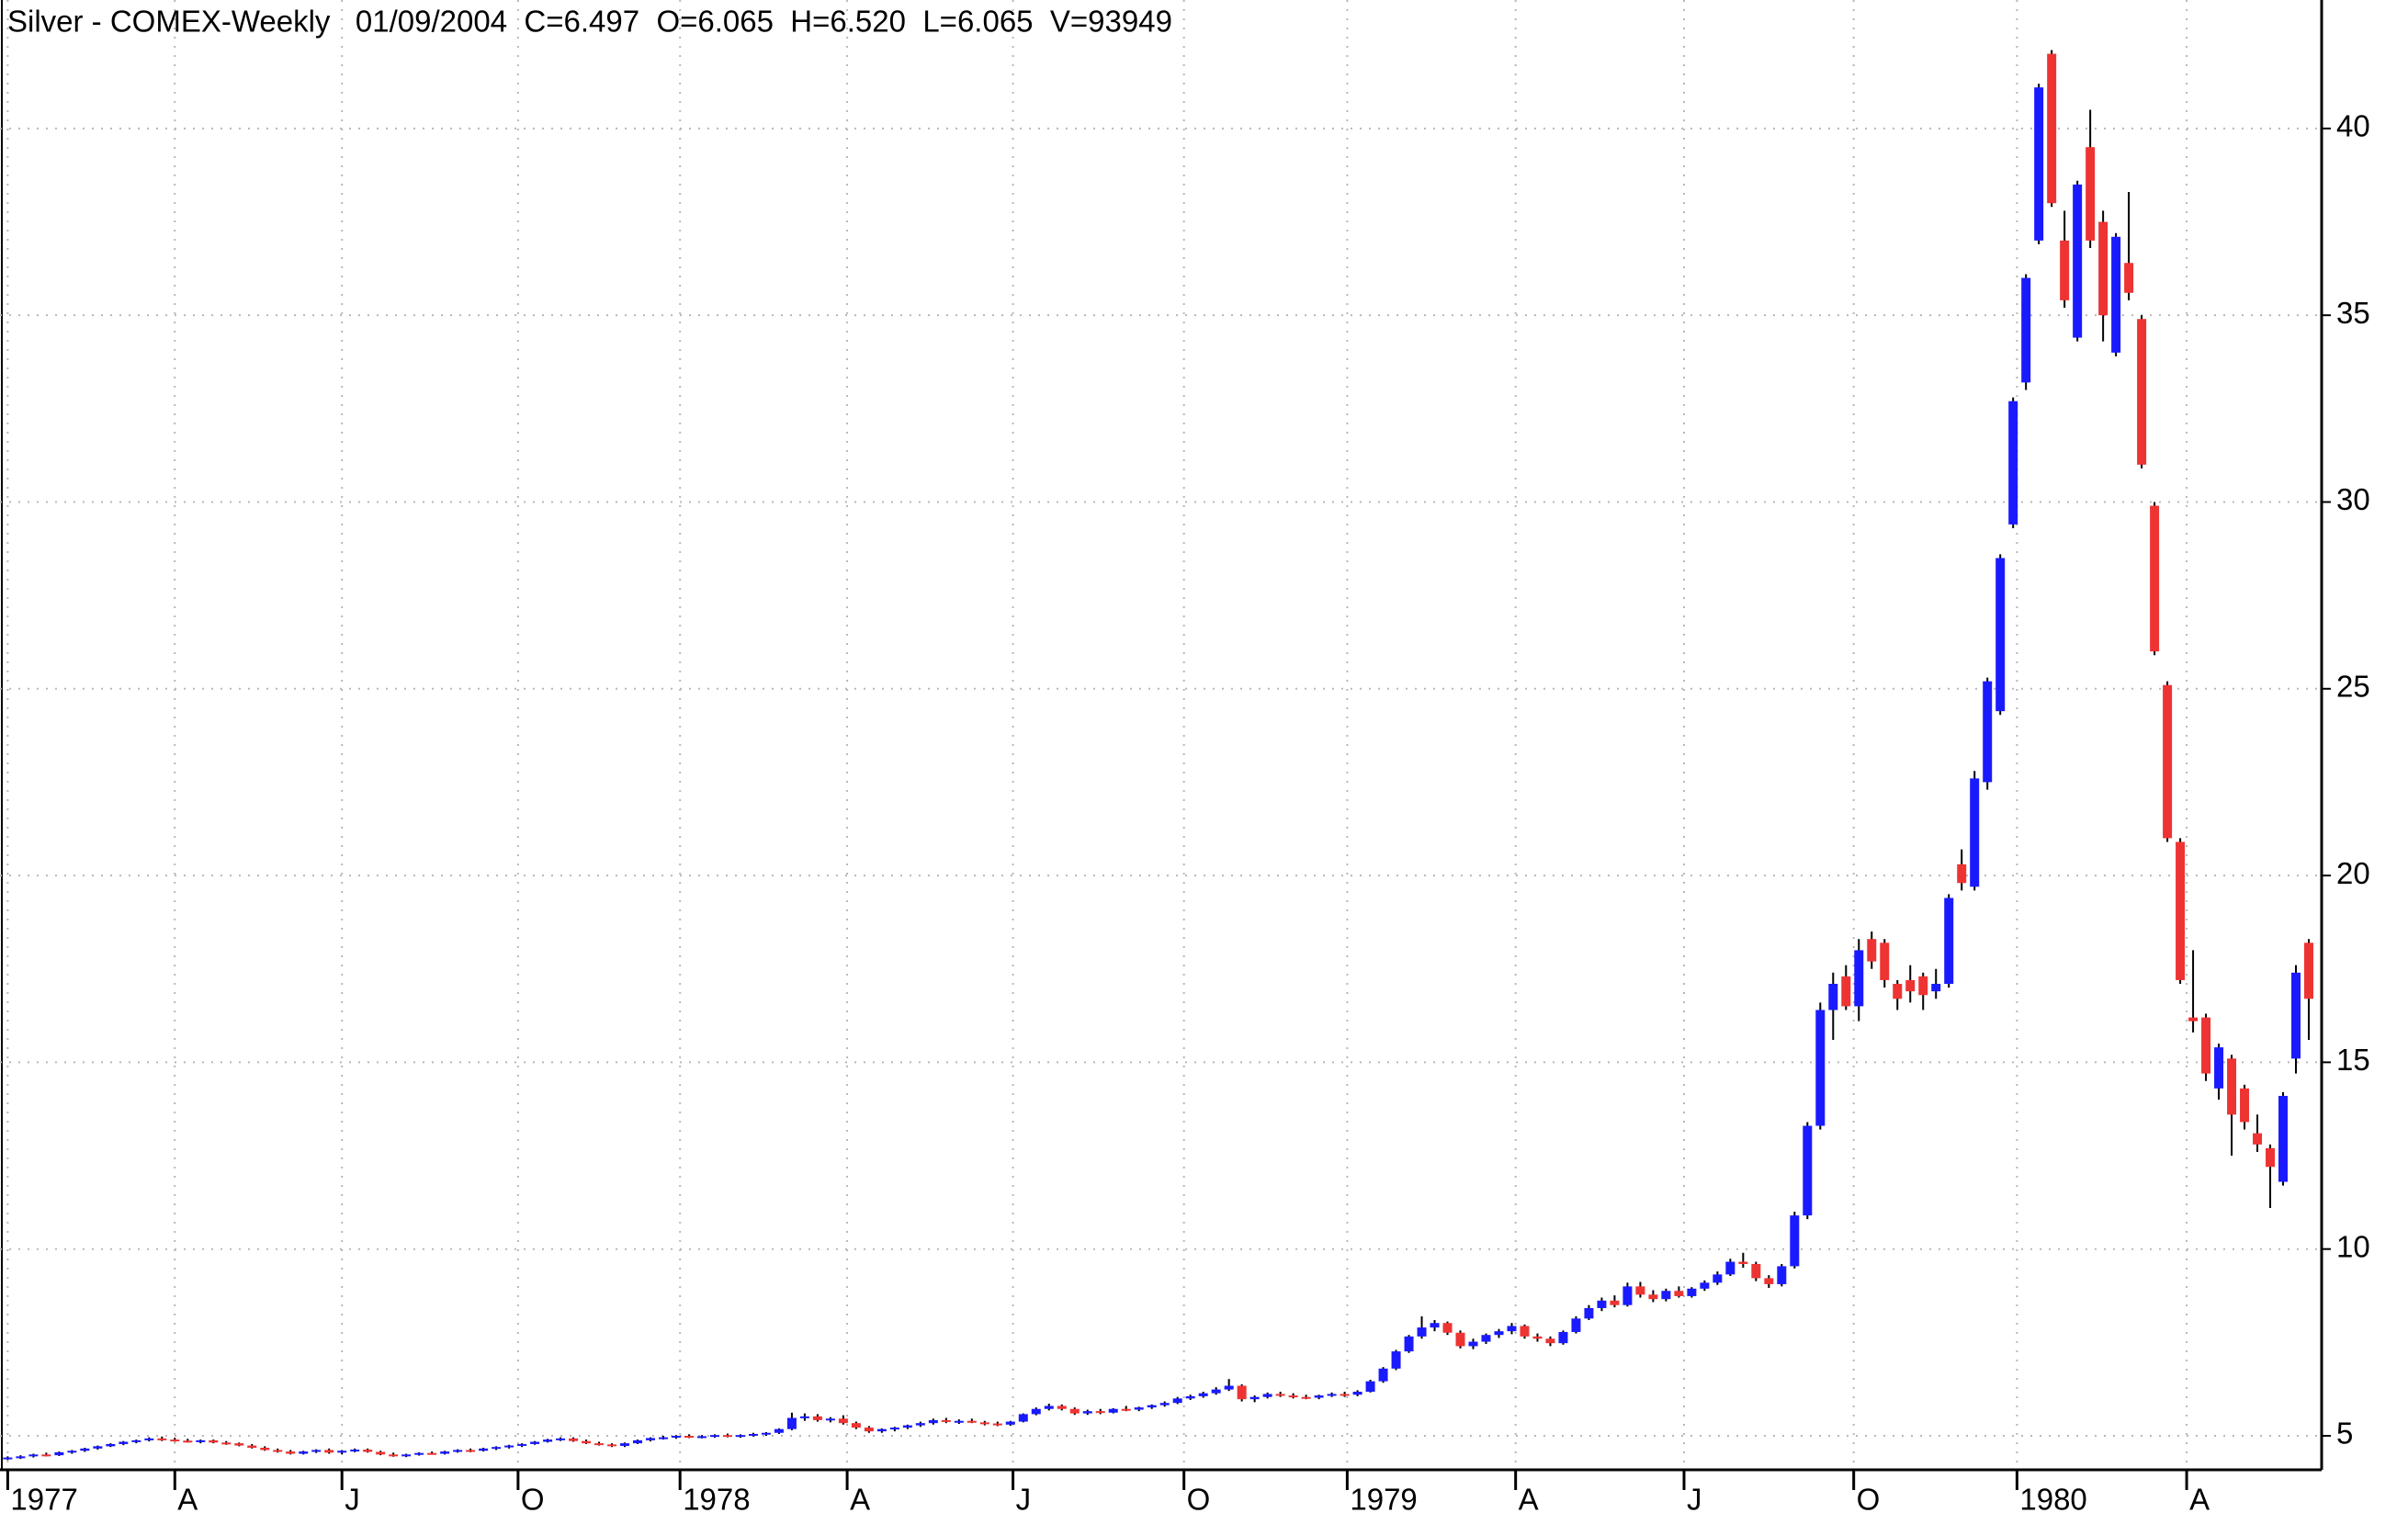  Describe the element at coordinates (2353, 1060) in the screenshot. I see `y-tick-label: 15` at that location.